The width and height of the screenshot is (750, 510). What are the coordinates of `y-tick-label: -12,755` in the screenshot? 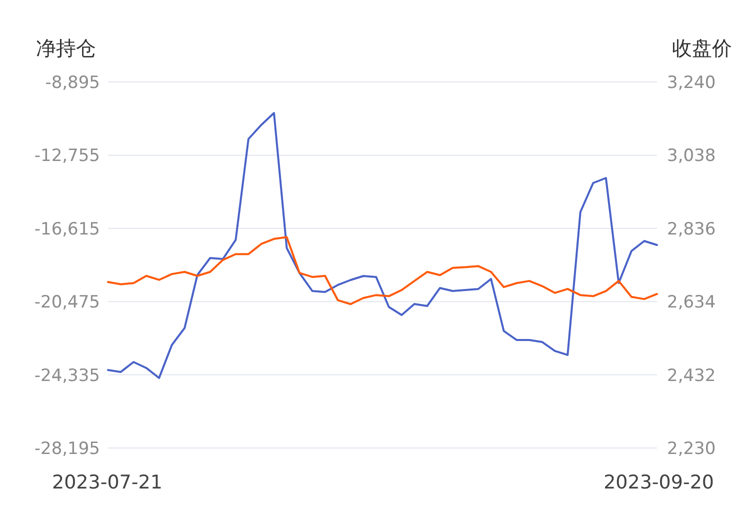 It's located at (67, 156).